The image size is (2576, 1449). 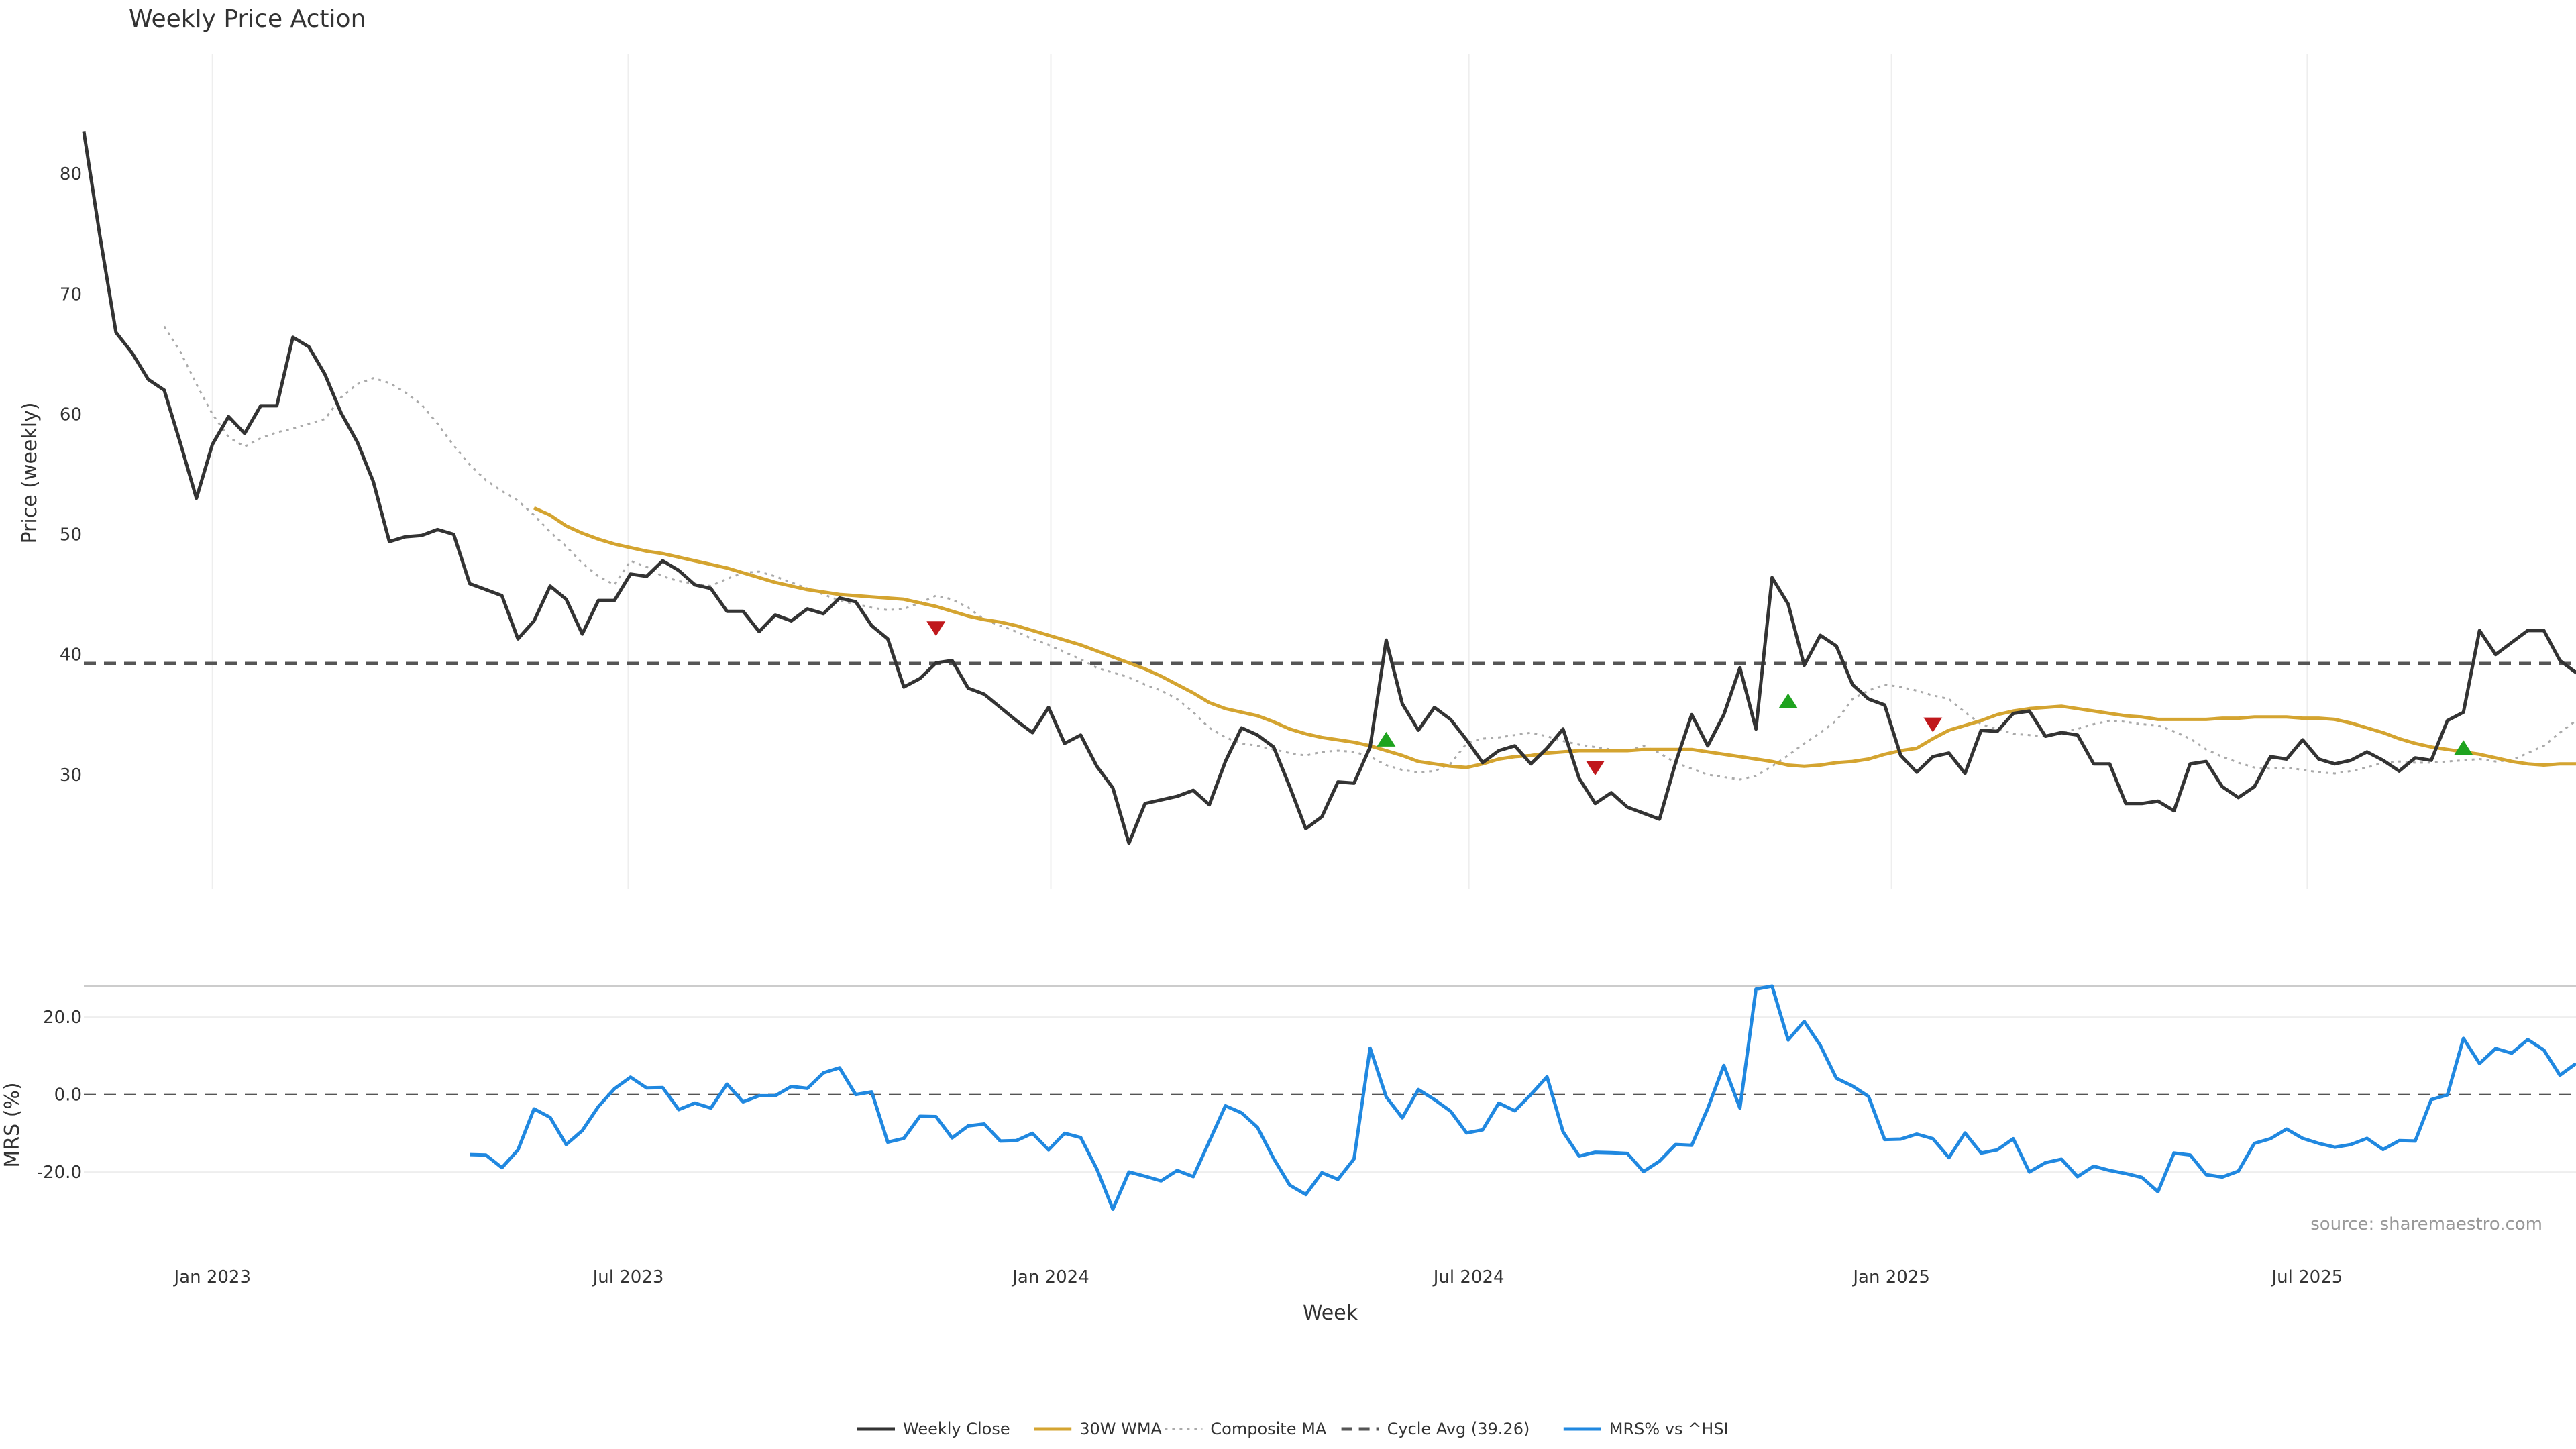 I want to click on chart-title: Weekly Price Action, so click(x=247, y=19).